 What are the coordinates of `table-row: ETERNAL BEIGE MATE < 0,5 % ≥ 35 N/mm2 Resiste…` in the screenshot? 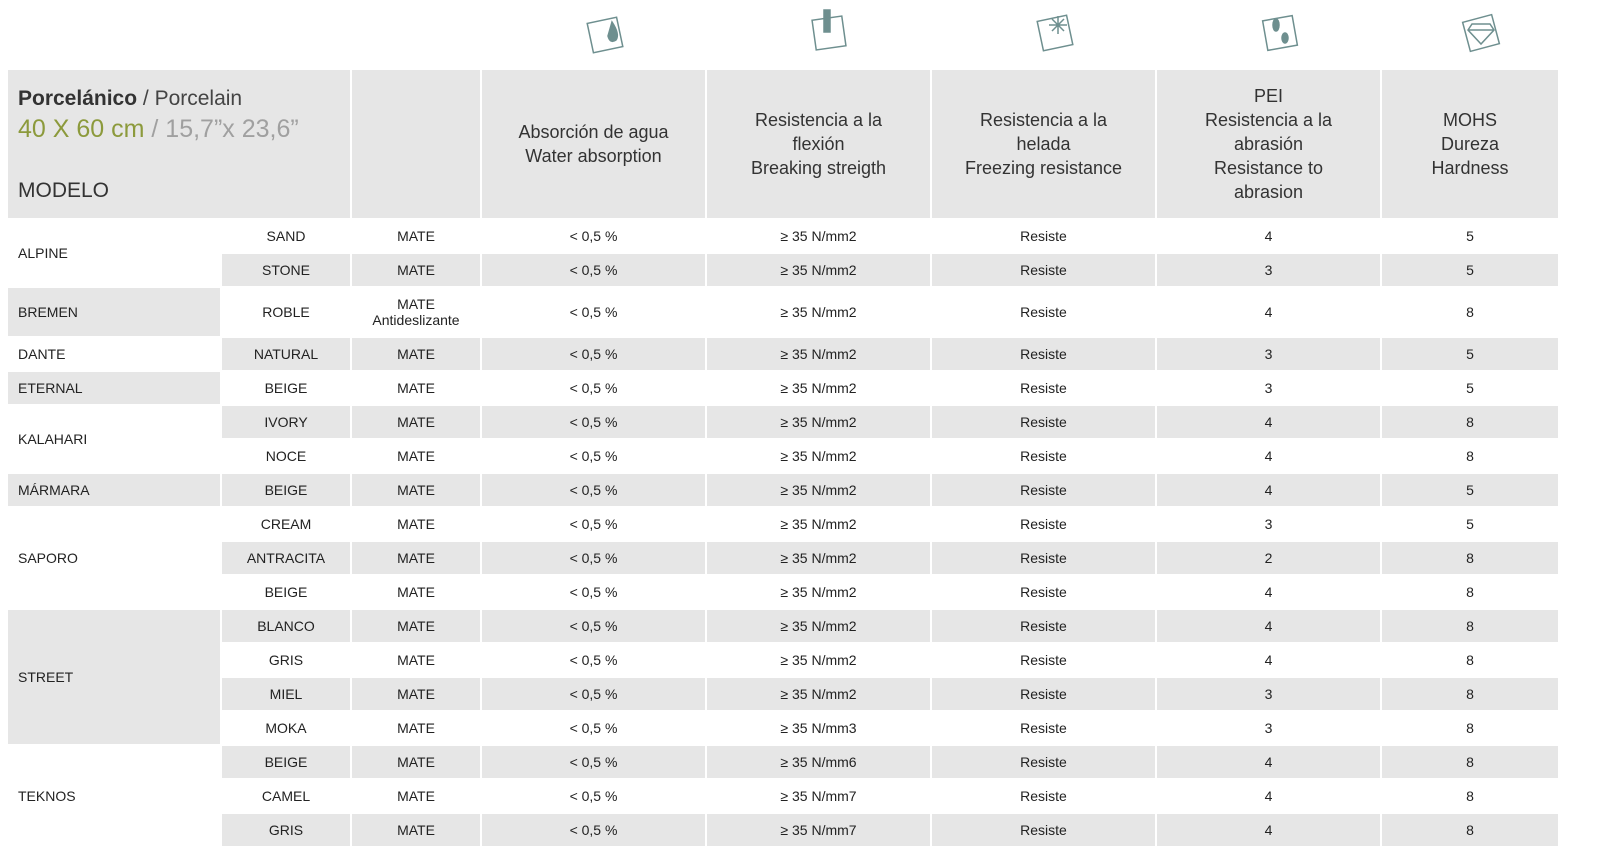 It's located at (783, 388).